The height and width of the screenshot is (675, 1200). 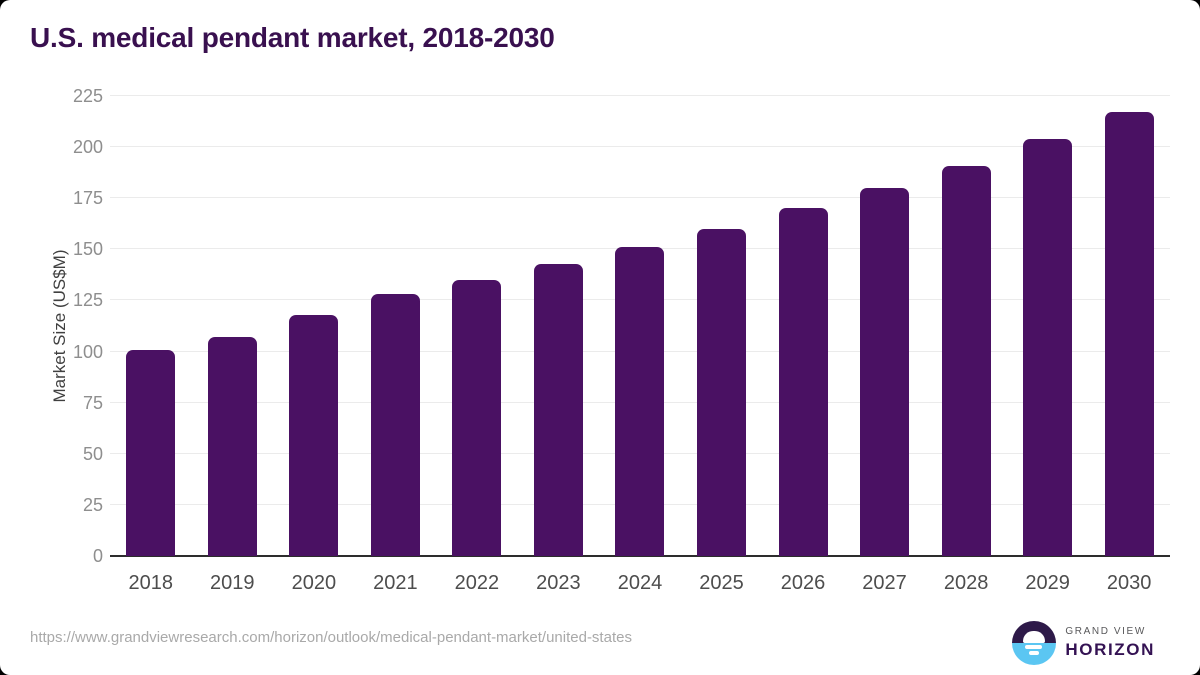 I want to click on bar-2026, so click(x=803, y=382).